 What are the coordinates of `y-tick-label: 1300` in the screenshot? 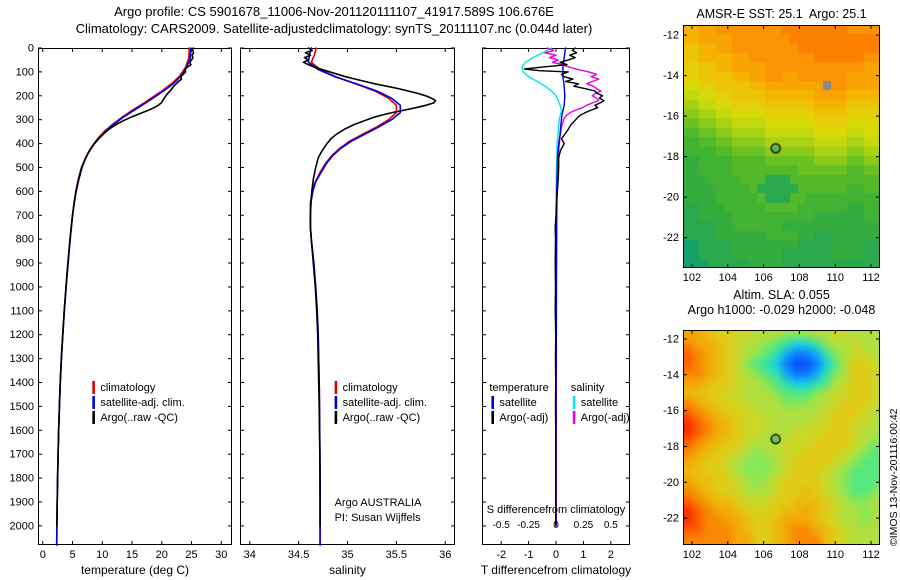 It's located at (22, 359).